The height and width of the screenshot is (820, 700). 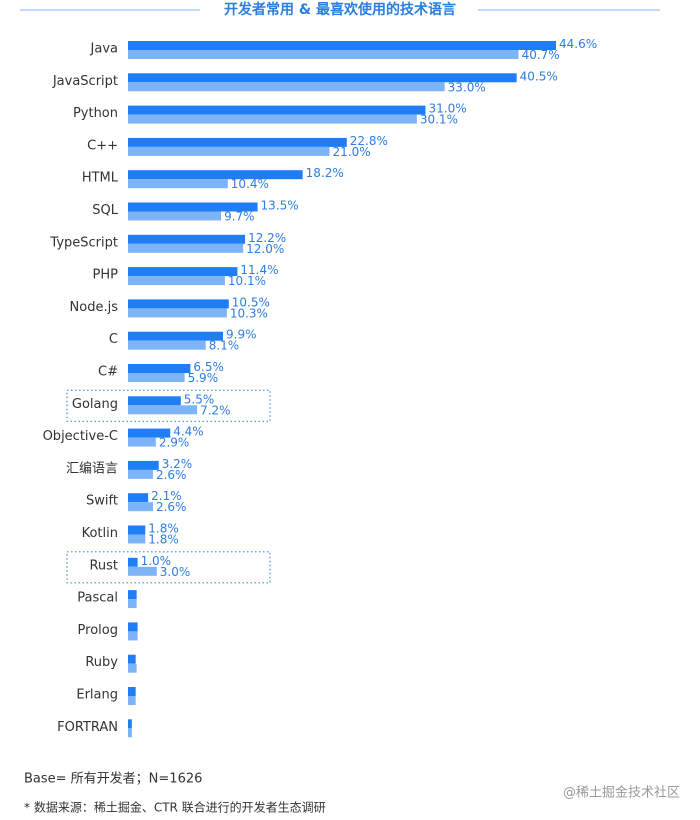 I want to click on category-label: Kotlin, so click(x=100, y=533).